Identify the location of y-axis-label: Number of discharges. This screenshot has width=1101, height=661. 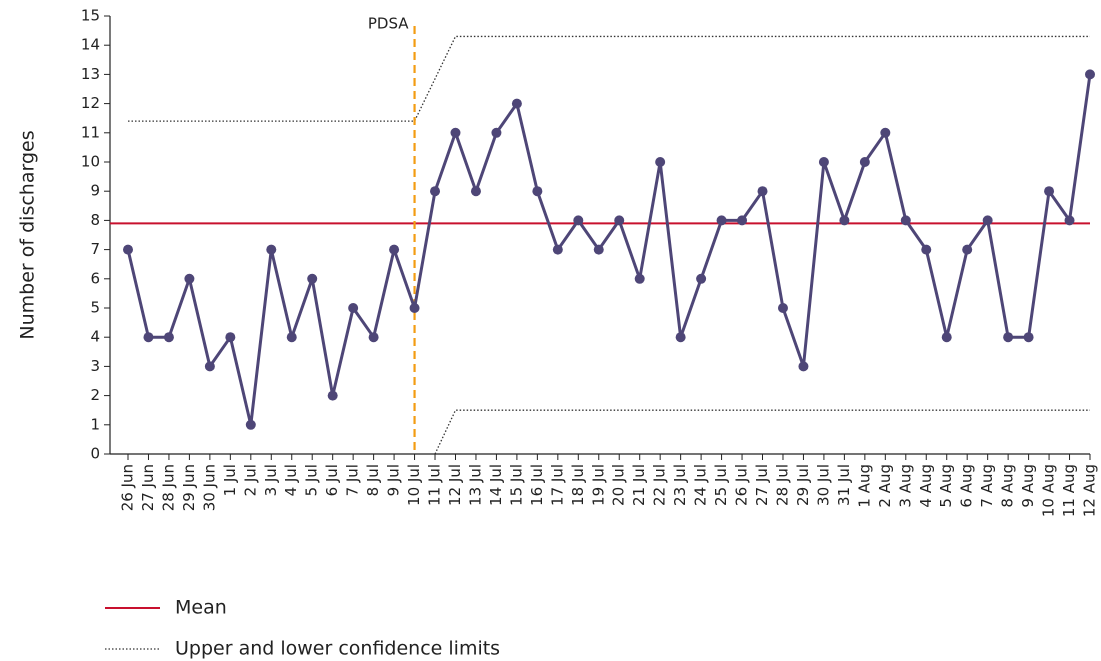
(28, 234).